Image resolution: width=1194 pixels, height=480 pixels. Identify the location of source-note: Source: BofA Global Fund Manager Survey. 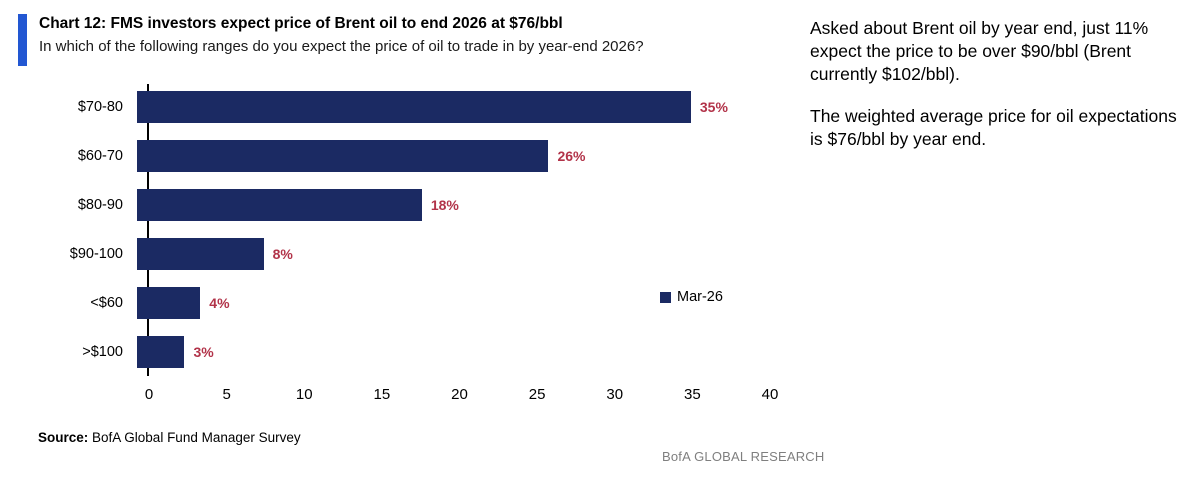
(169, 437).